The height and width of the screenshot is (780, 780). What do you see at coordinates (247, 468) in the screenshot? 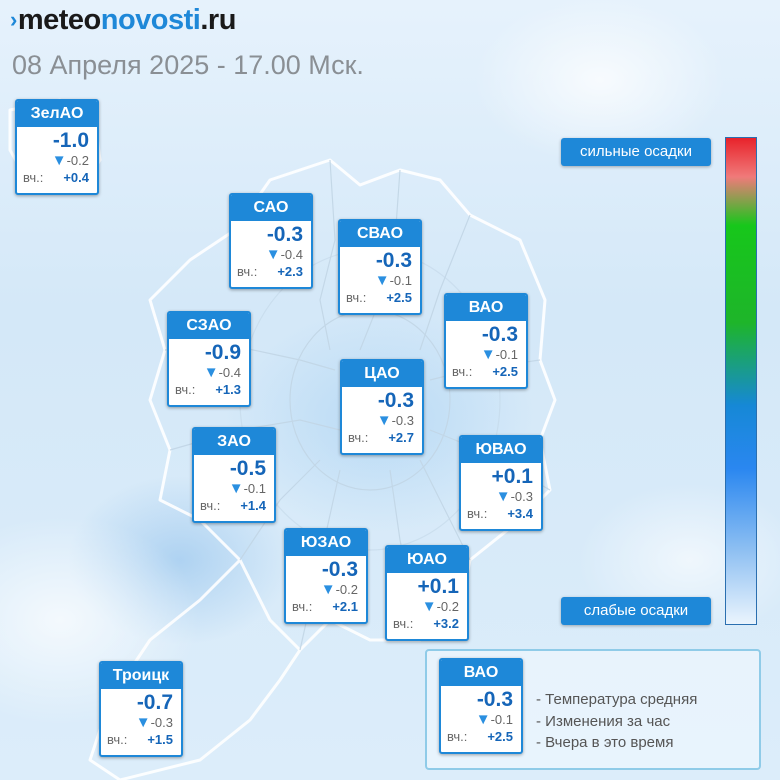
I see `district-temperature: -0.5` at bounding box center [247, 468].